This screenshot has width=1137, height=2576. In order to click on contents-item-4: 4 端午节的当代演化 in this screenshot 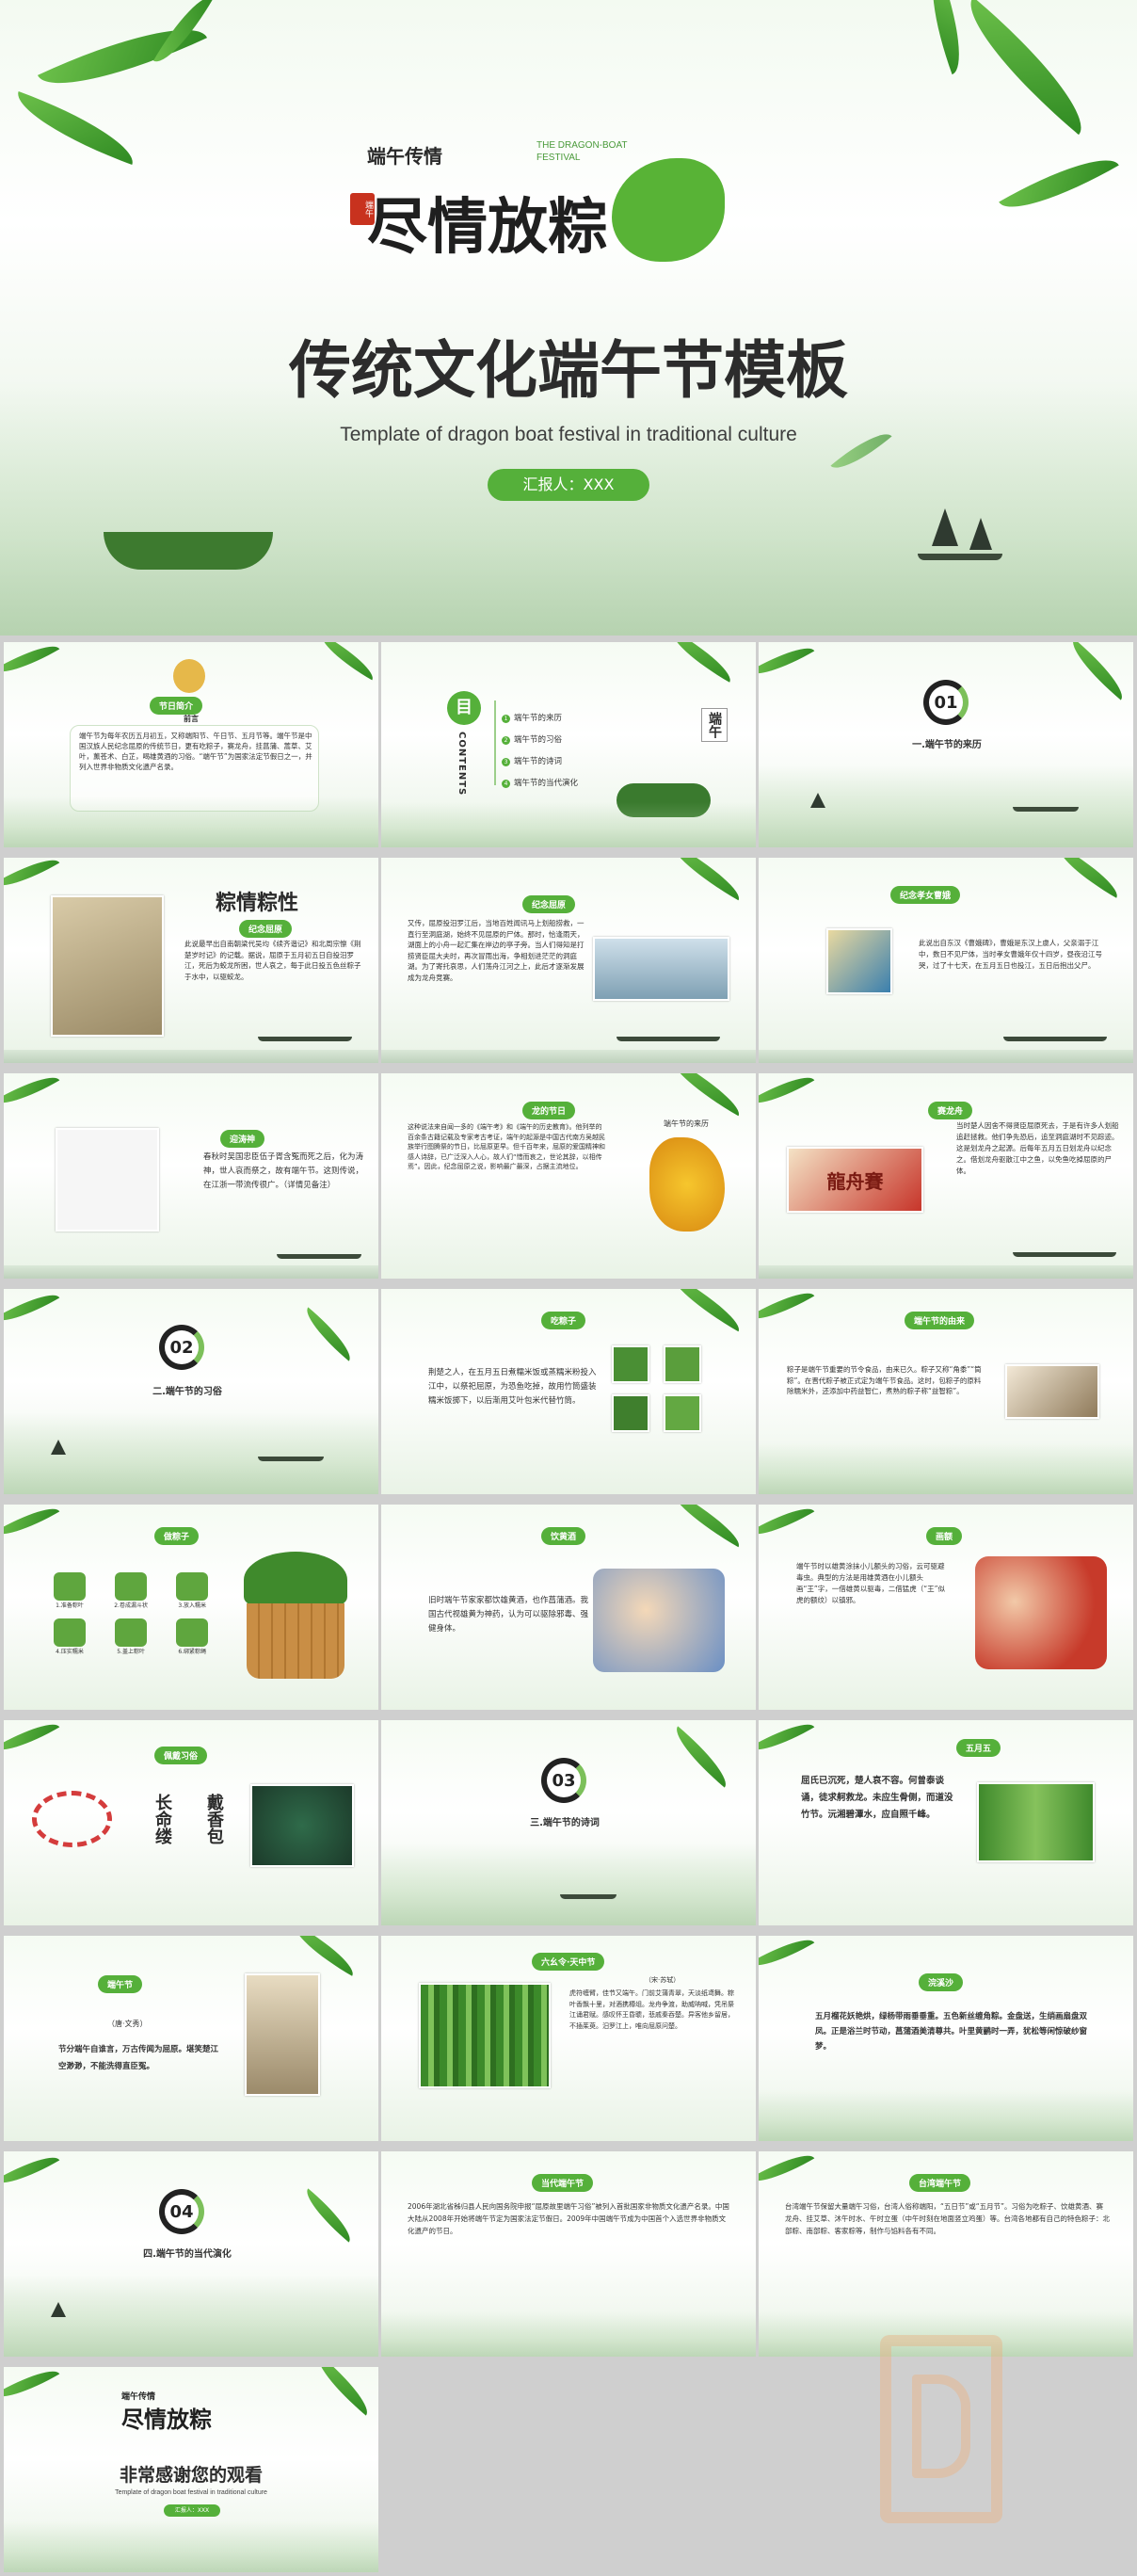, I will do `click(540, 782)`.